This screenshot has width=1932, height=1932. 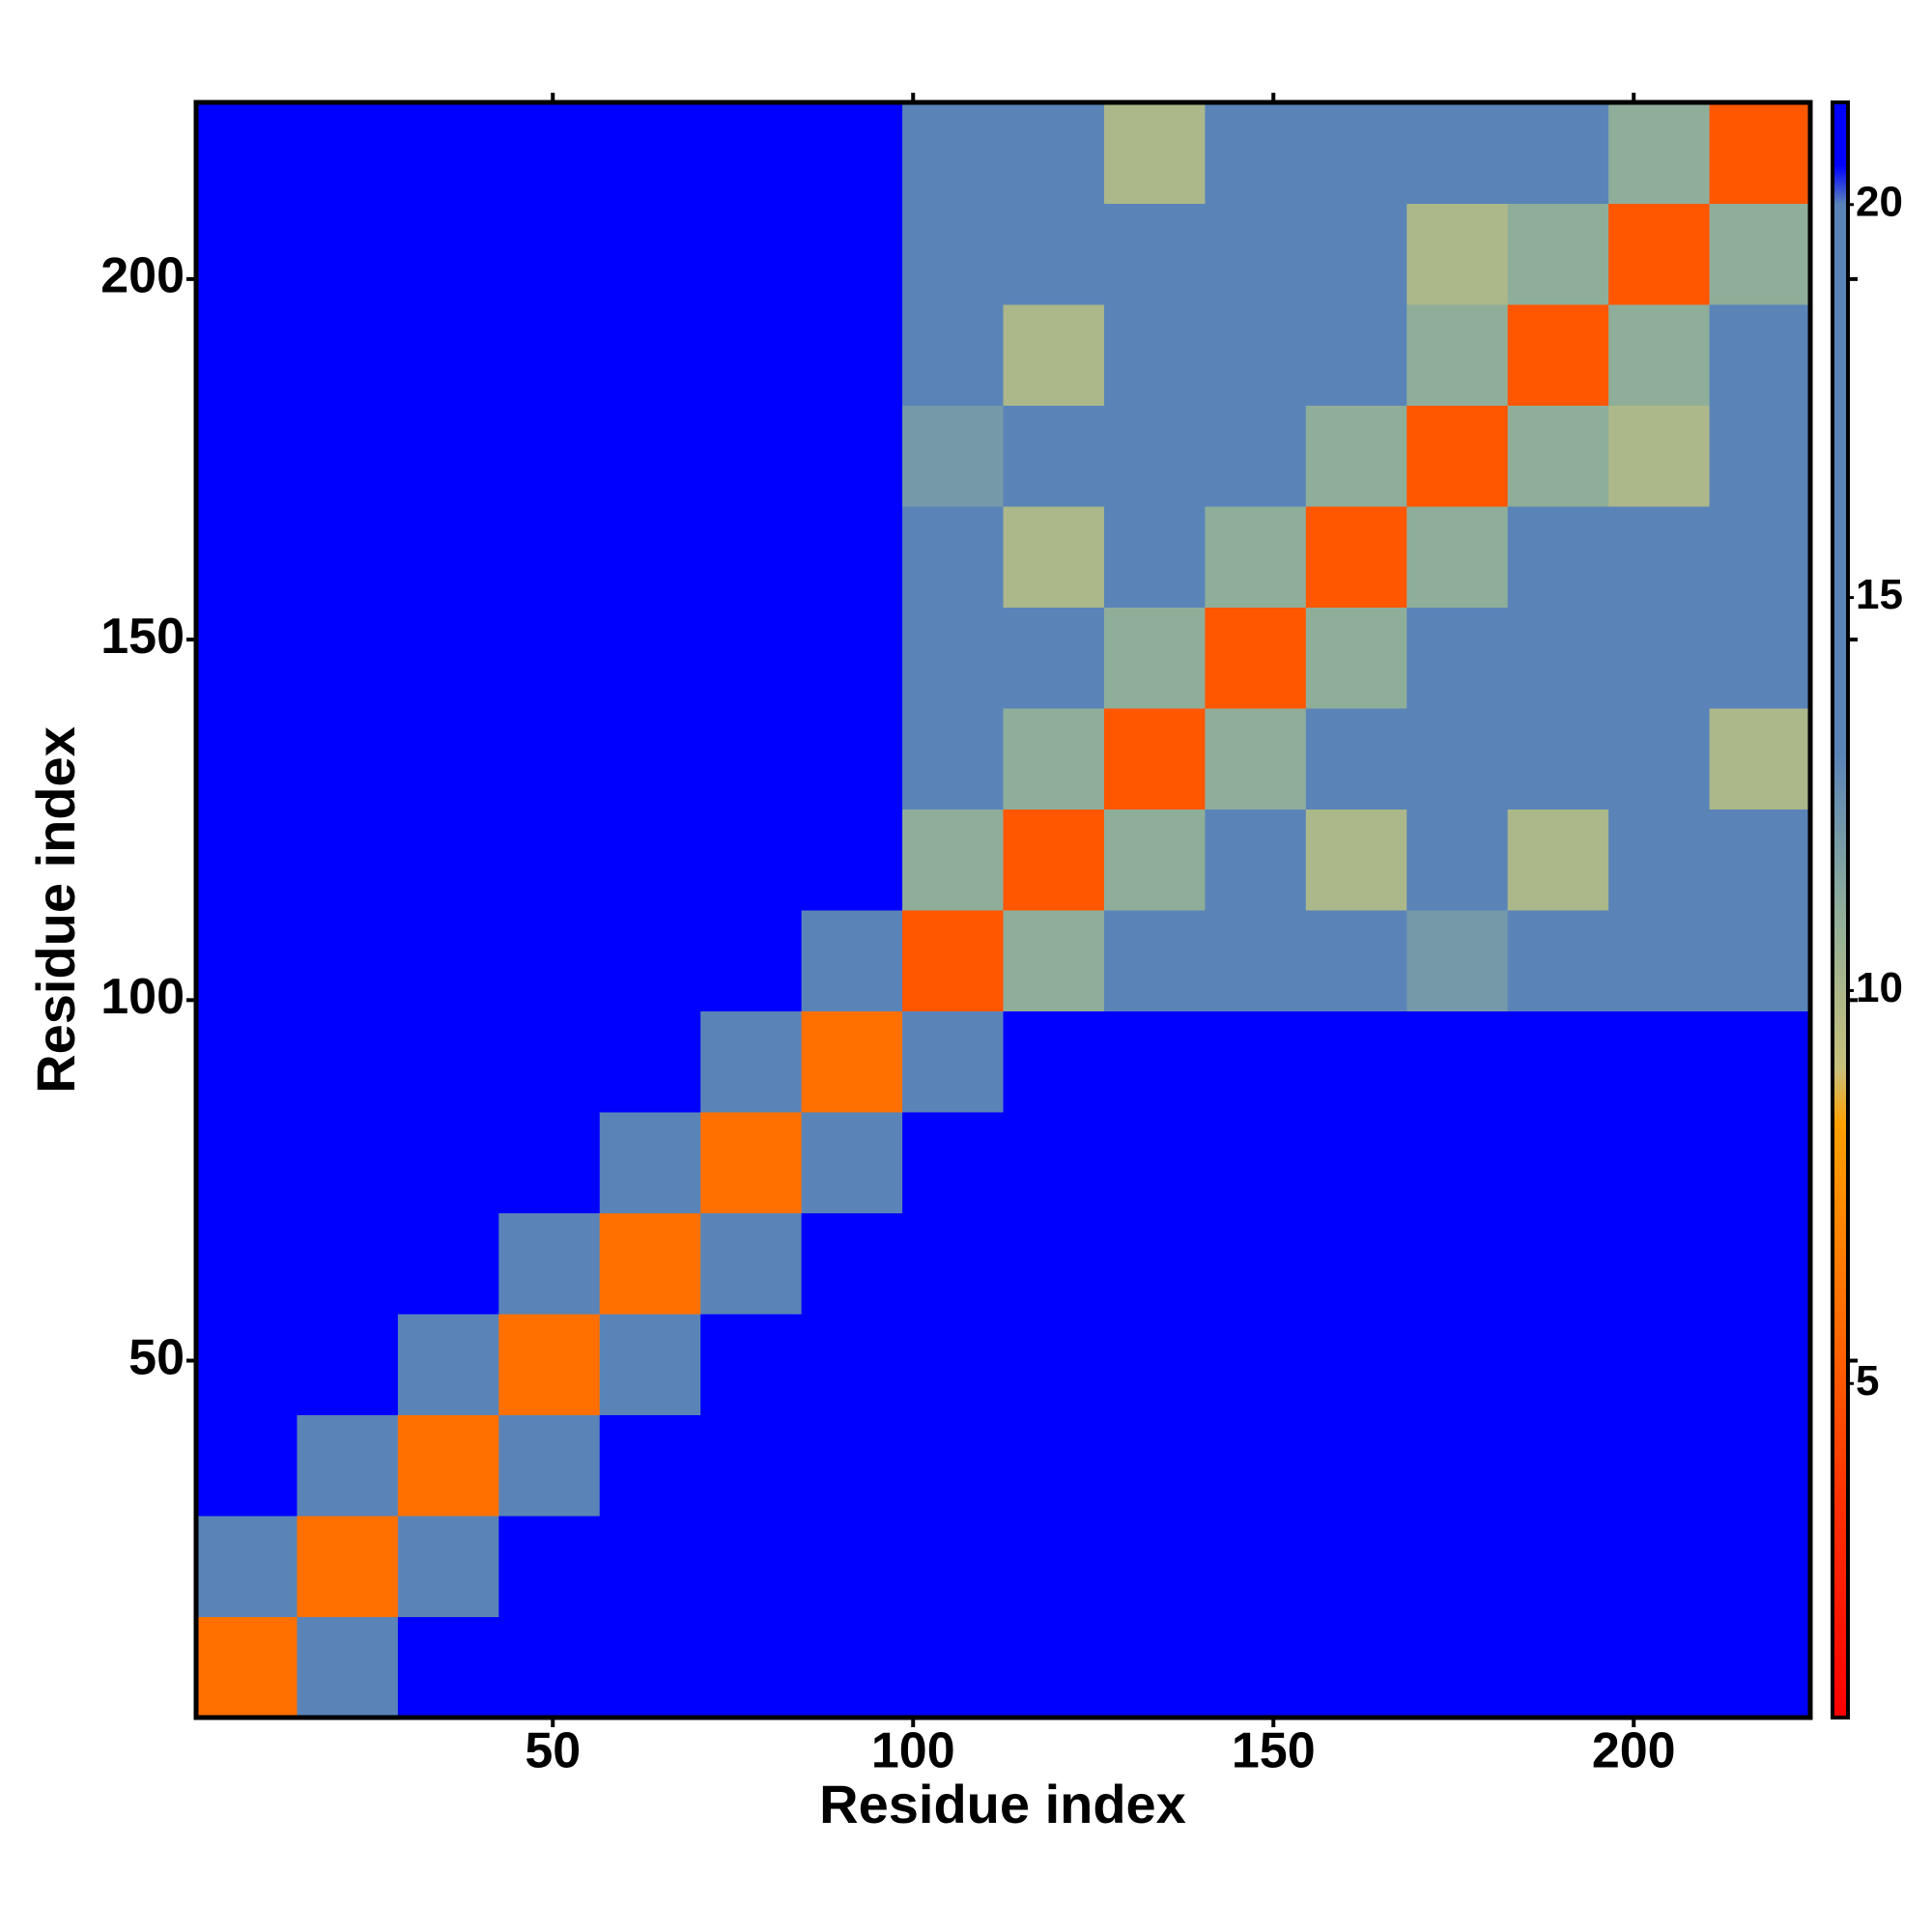 What do you see at coordinates (913, 1751) in the screenshot?
I see `x-tick-label: 100` at bounding box center [913, 1751].